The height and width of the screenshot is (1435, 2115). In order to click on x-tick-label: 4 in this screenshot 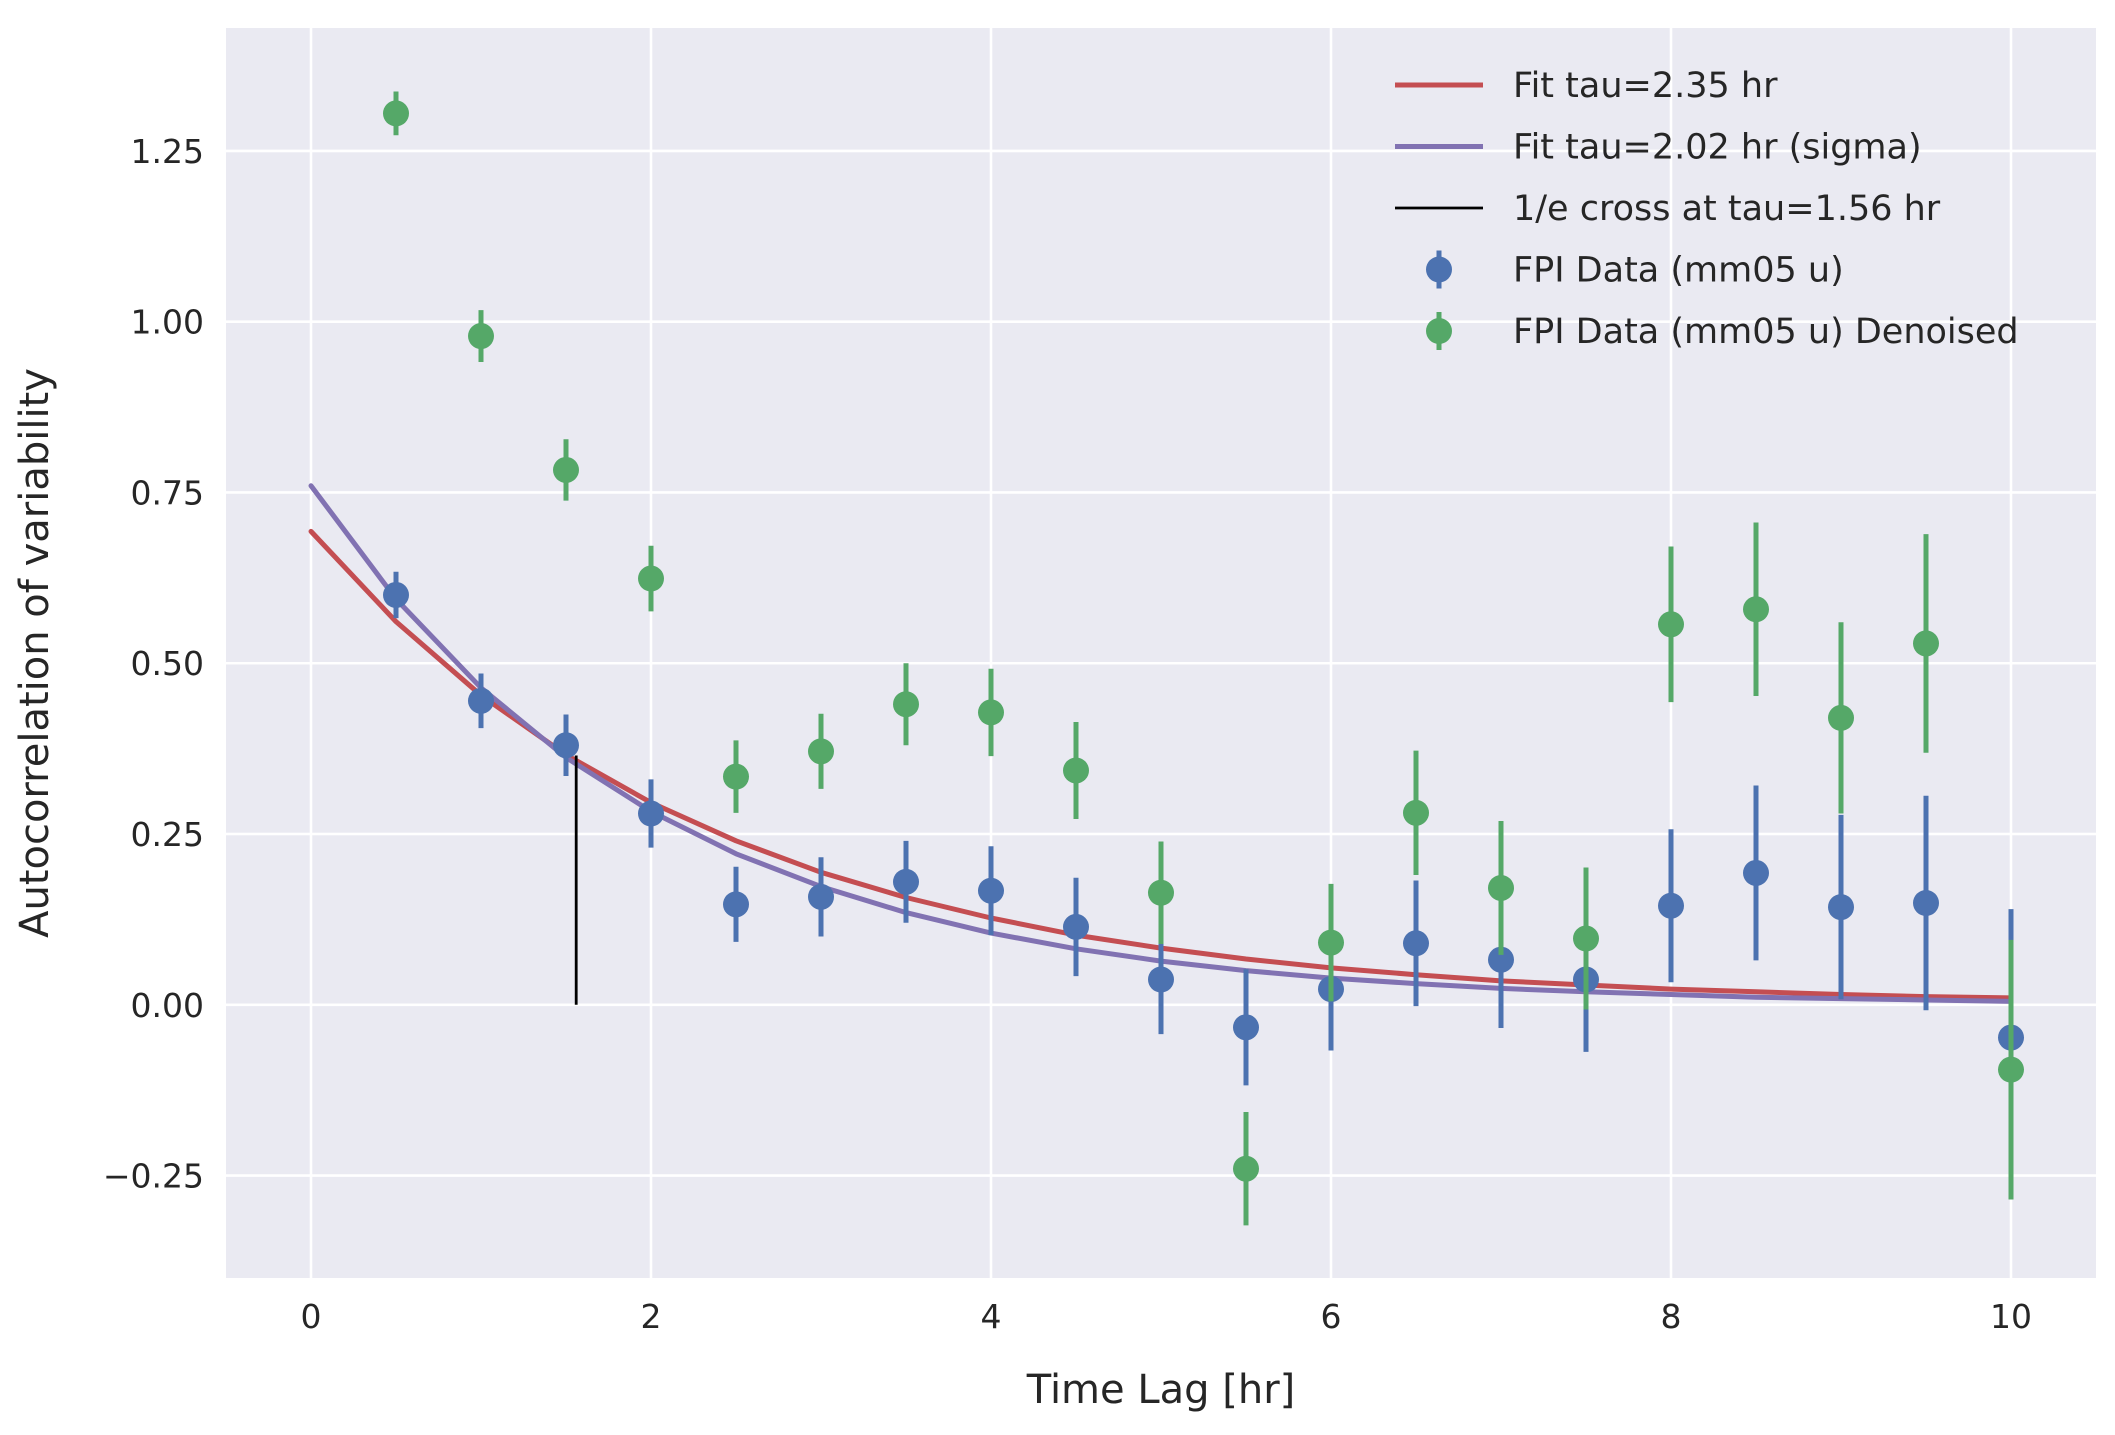, I will do `click(991, 1316)`.